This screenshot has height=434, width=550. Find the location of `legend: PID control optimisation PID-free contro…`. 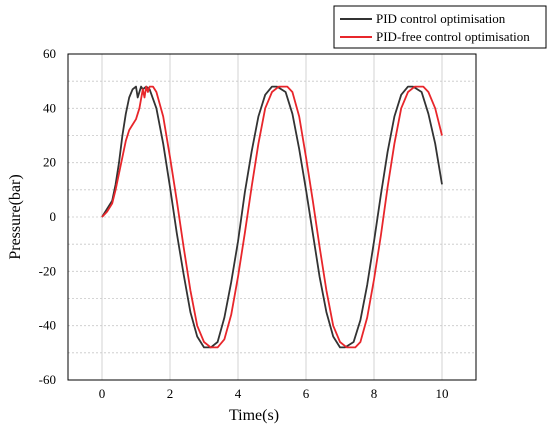

legend: PID control optimisation PID-free contro… is located at coordinates (440, 27).